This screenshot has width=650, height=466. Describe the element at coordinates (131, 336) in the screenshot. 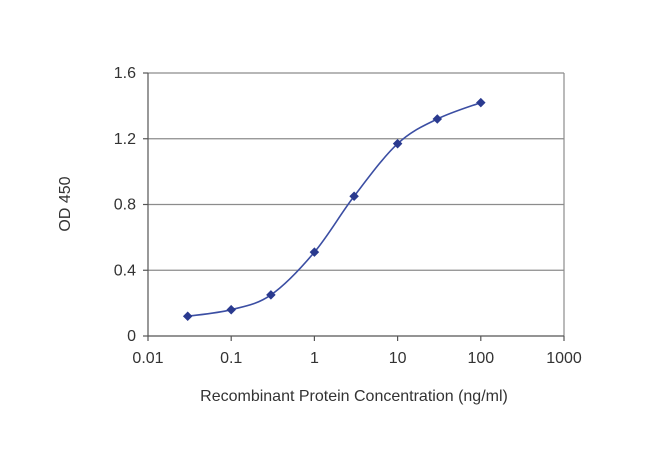

I see `y-tick-label: 0` at that location.